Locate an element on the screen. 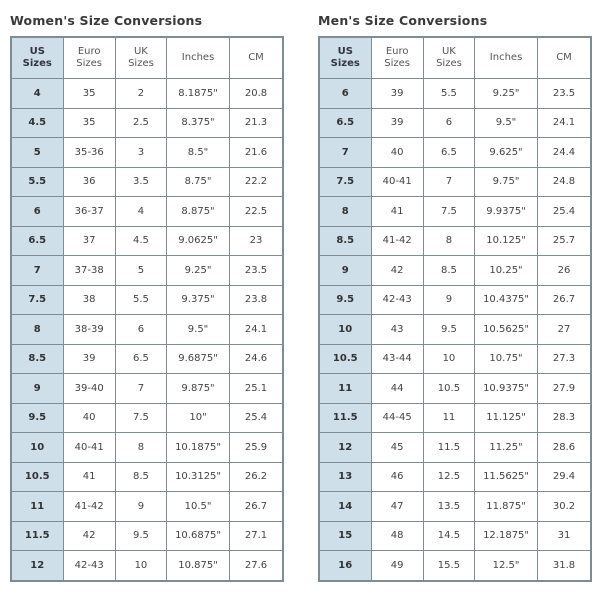 The width and height of the screenshot is (600, 600). cell-cm: 29.4 is located at coordinates (564, 476).